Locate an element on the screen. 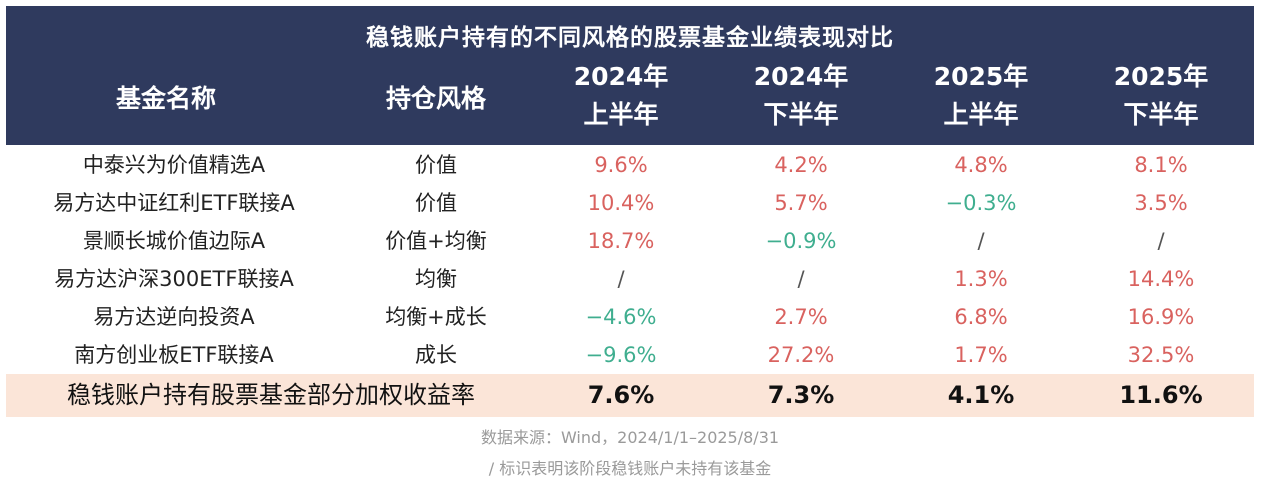  table-title: 稳钱账户持有的不同风格的股票基金业绩表现对比 is located at coordinates (630, 38).